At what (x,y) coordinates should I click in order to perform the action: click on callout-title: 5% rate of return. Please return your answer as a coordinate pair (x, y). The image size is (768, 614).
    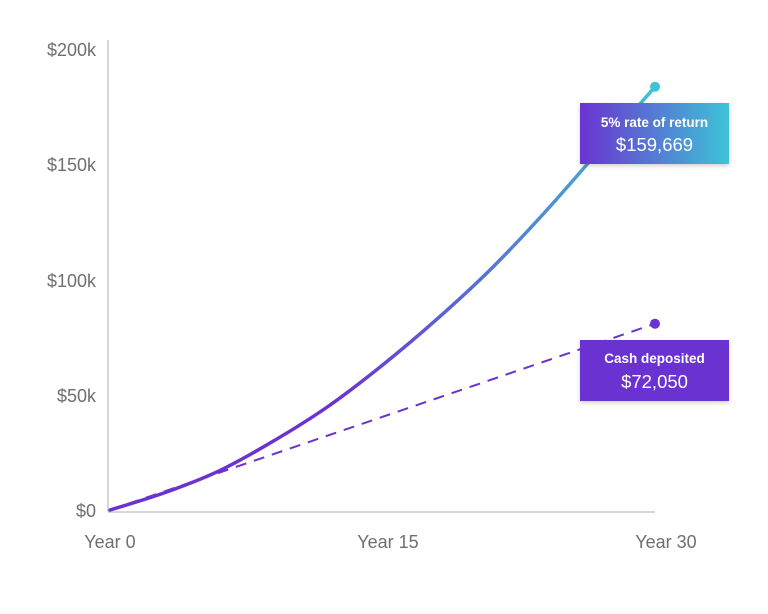
    Looking at the image, I should click on (654, 122).